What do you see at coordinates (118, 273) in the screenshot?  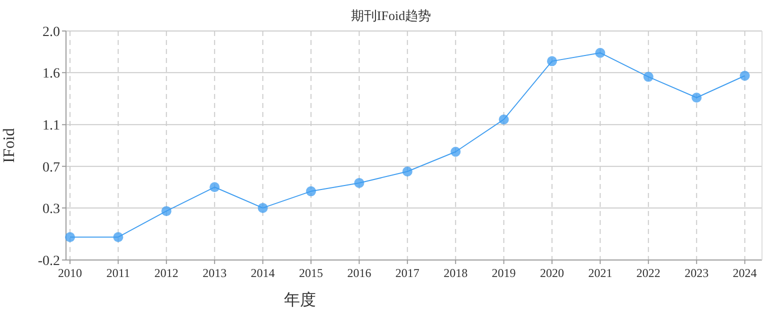 I see `x-tick-label: 2011` at bounding box center [118, 273].